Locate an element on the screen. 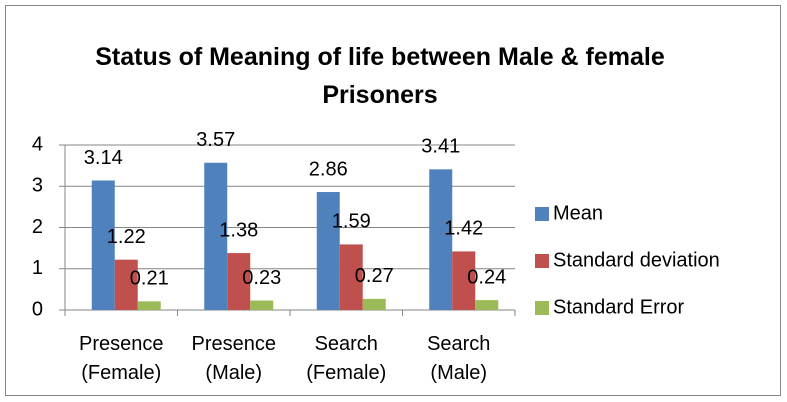 The width and height of the screenshot is (787, 402). x-tick-label: Presence (Male) is located at coordinates (234, 358).